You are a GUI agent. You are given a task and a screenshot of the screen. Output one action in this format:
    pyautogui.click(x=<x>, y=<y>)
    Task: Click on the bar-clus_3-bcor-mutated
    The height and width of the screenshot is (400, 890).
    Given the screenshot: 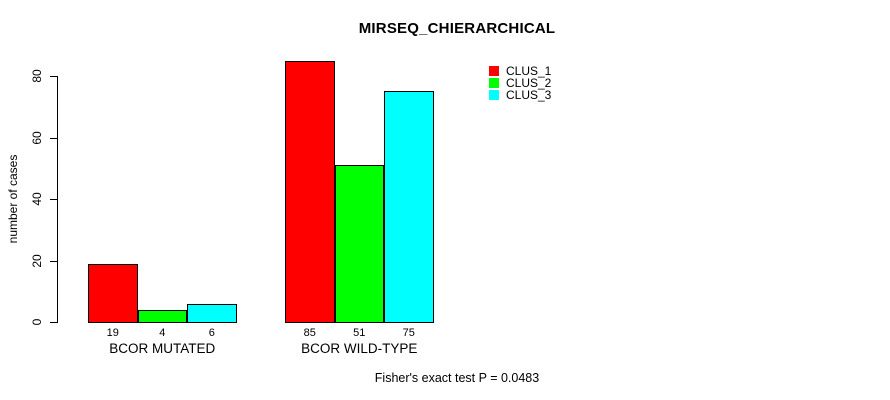 What is the action you would take?
    pyautogui.click(x=212, y=313)
    